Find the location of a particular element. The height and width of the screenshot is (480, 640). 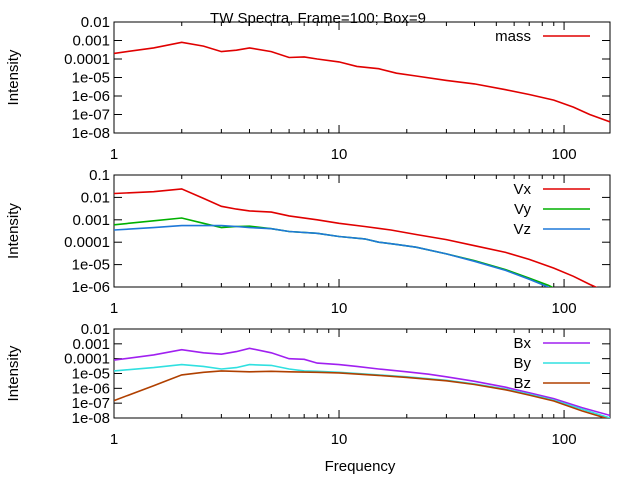

series-line-mass is located at coordinates (362, 82).